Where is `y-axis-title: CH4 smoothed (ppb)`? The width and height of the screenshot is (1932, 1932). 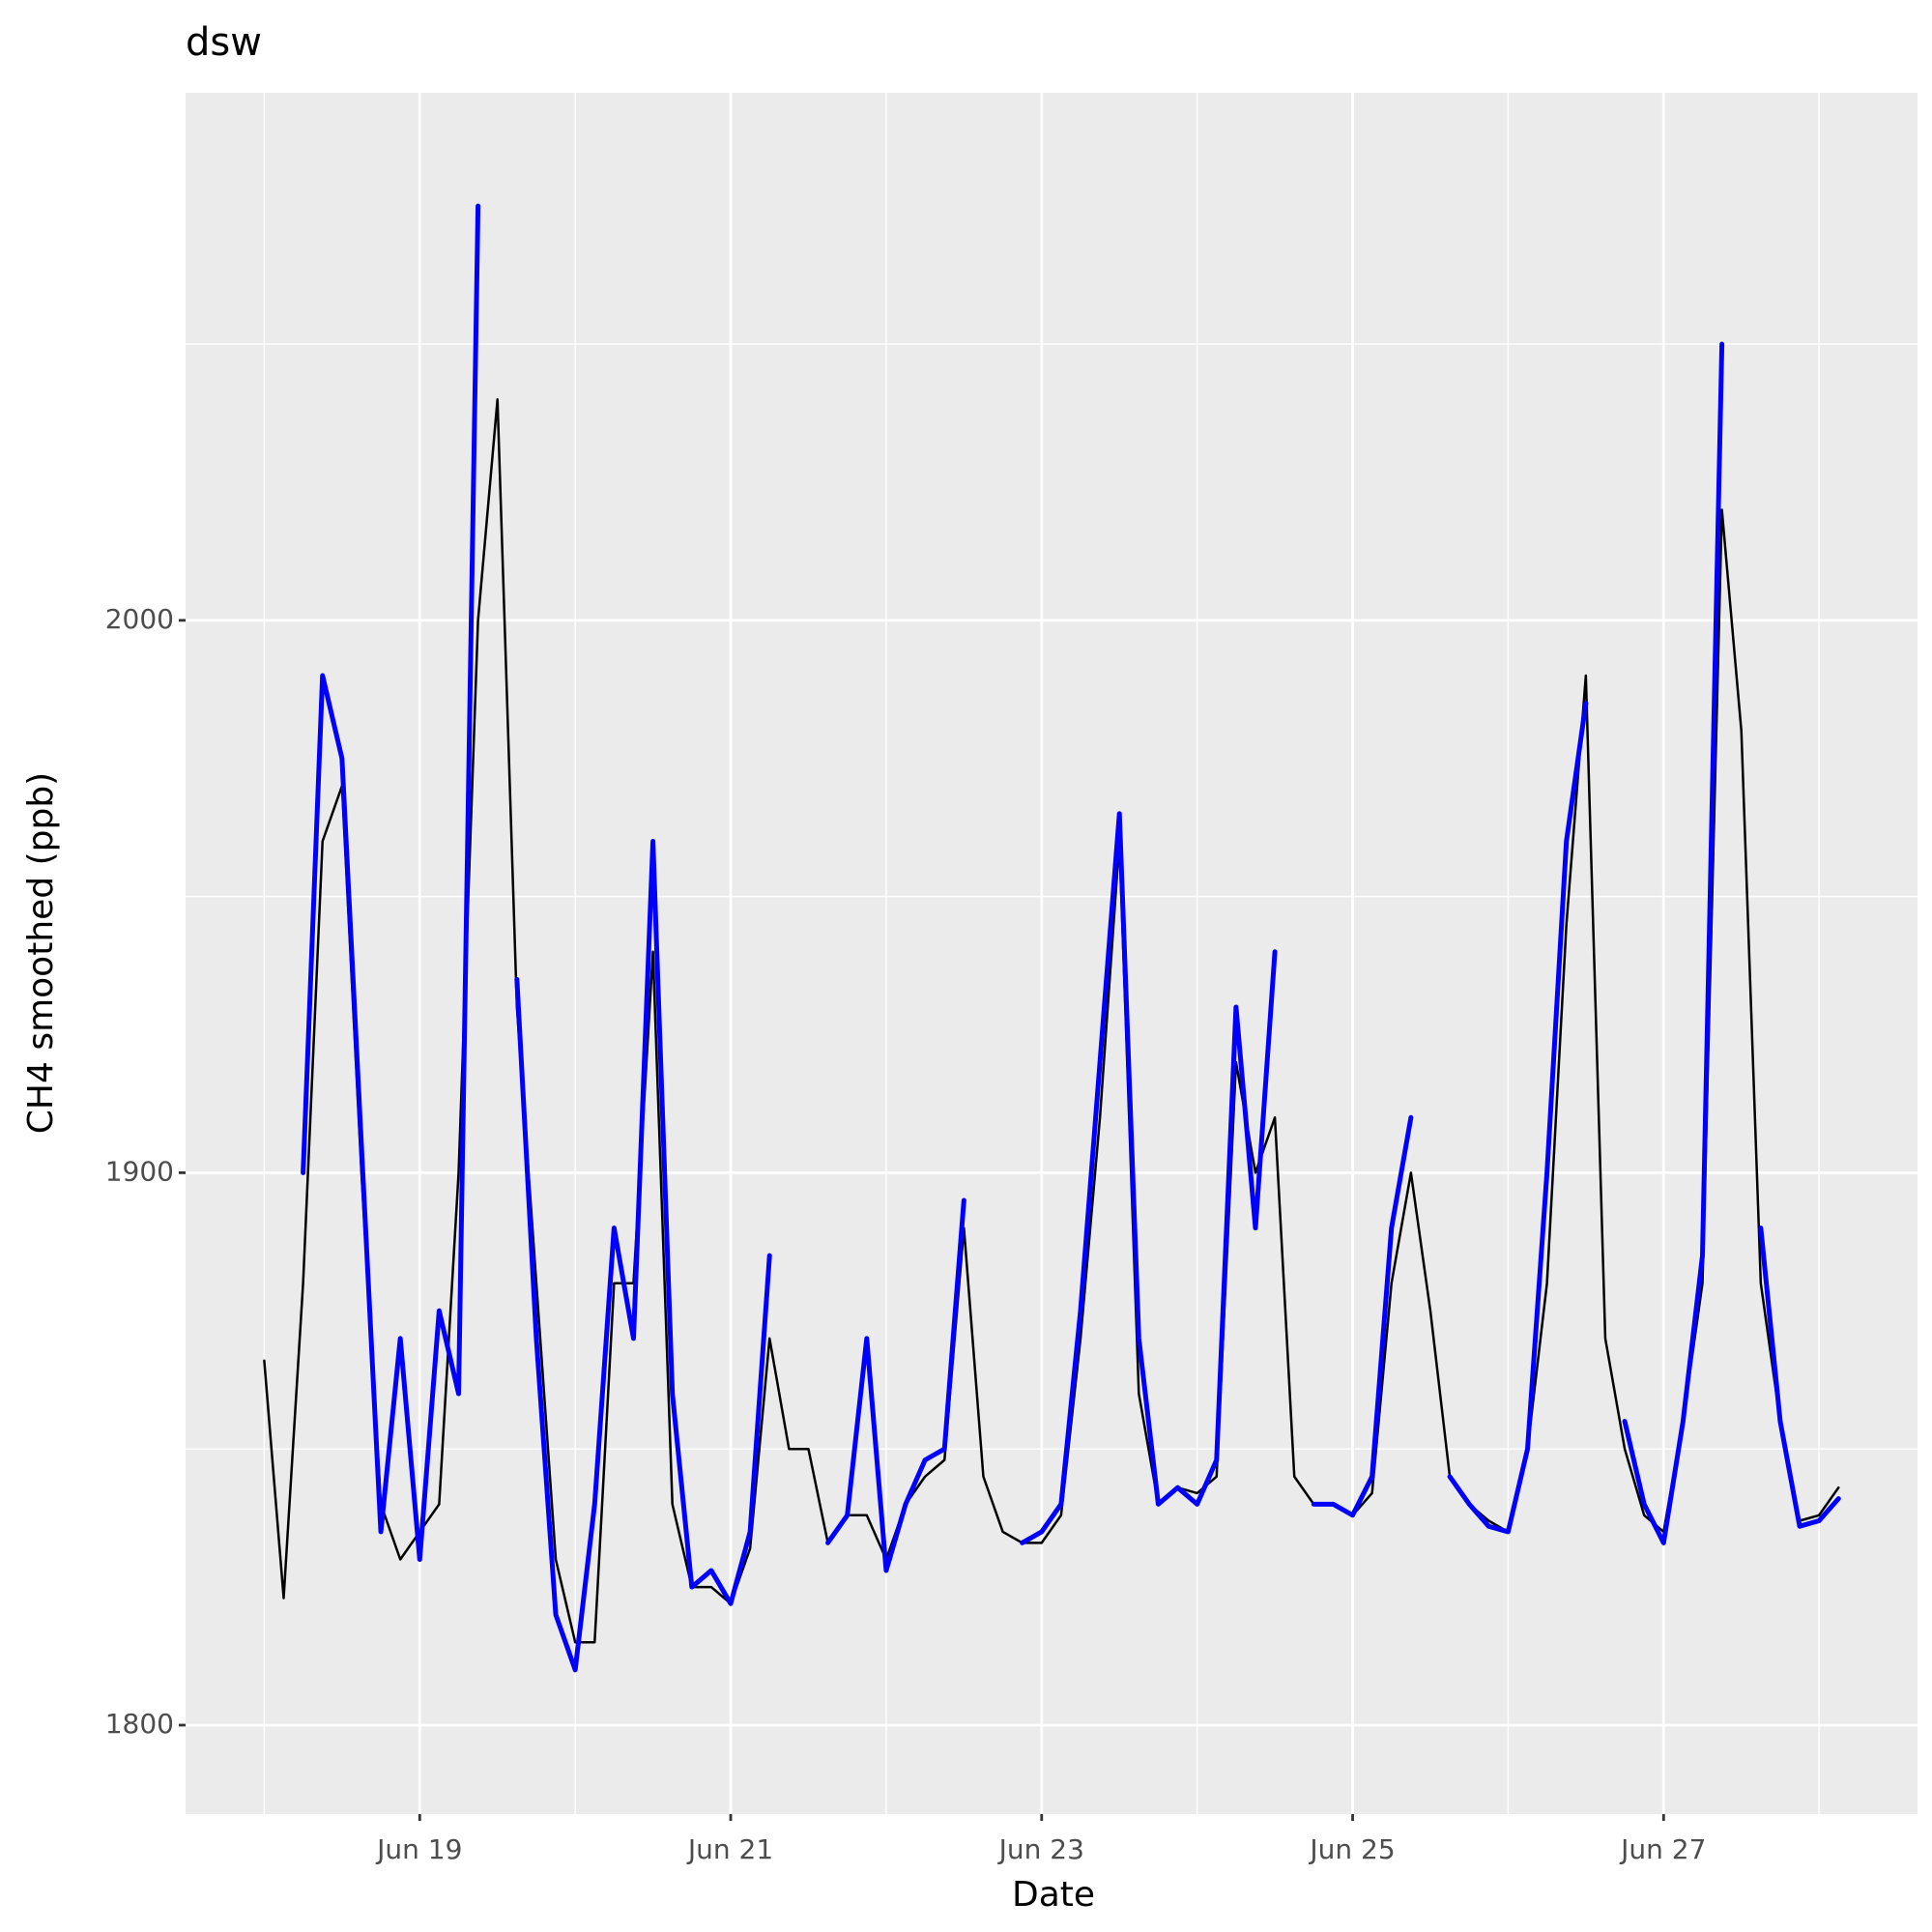 y-axis-title: CH4 smoothed (ppb) is located at coordinates (41, 953).